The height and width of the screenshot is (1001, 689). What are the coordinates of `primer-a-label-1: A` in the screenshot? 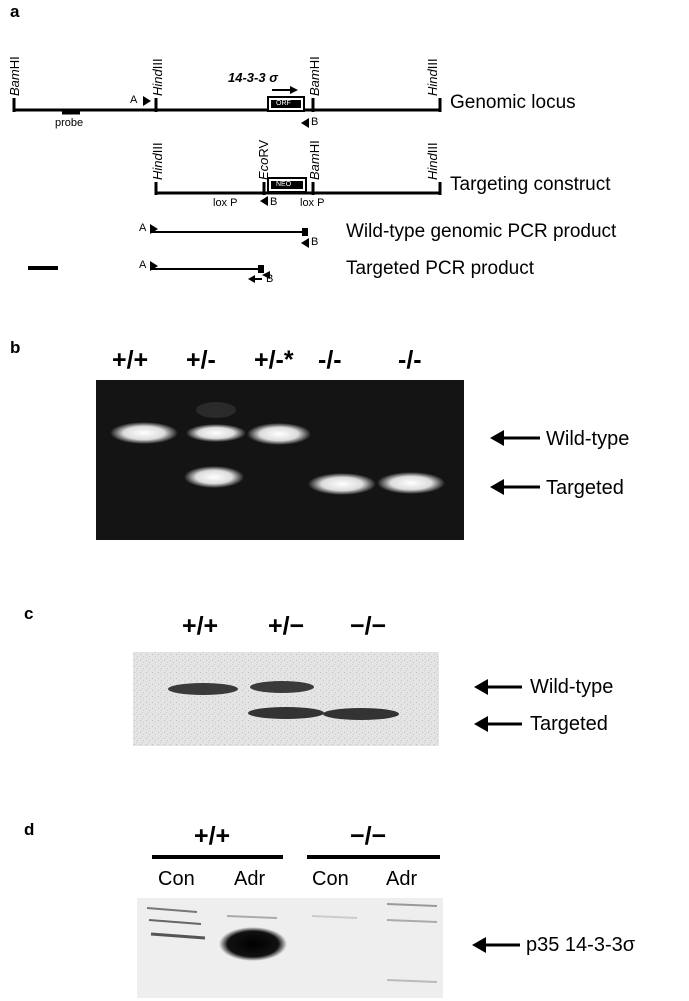 It's located at (134, 100).